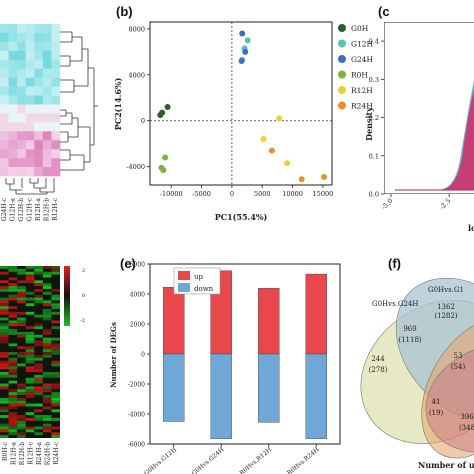 This screenshot has width=474, height=474. Describe the element at coordinates (458, 356) in the screenshot. I see `venn-count: 53` at that location.